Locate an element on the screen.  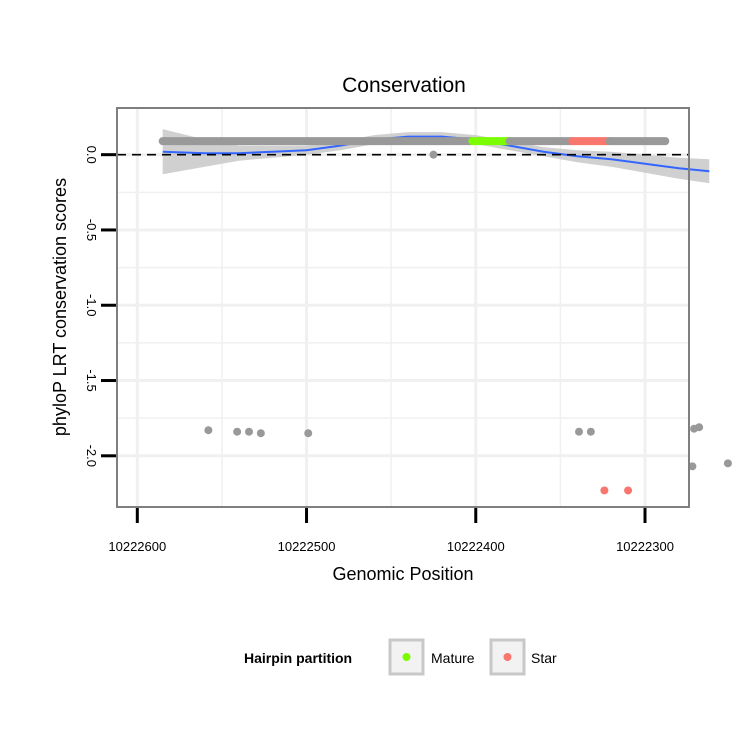
legend: Hairpin partition Mature Star is located at coordinates (400, 657).